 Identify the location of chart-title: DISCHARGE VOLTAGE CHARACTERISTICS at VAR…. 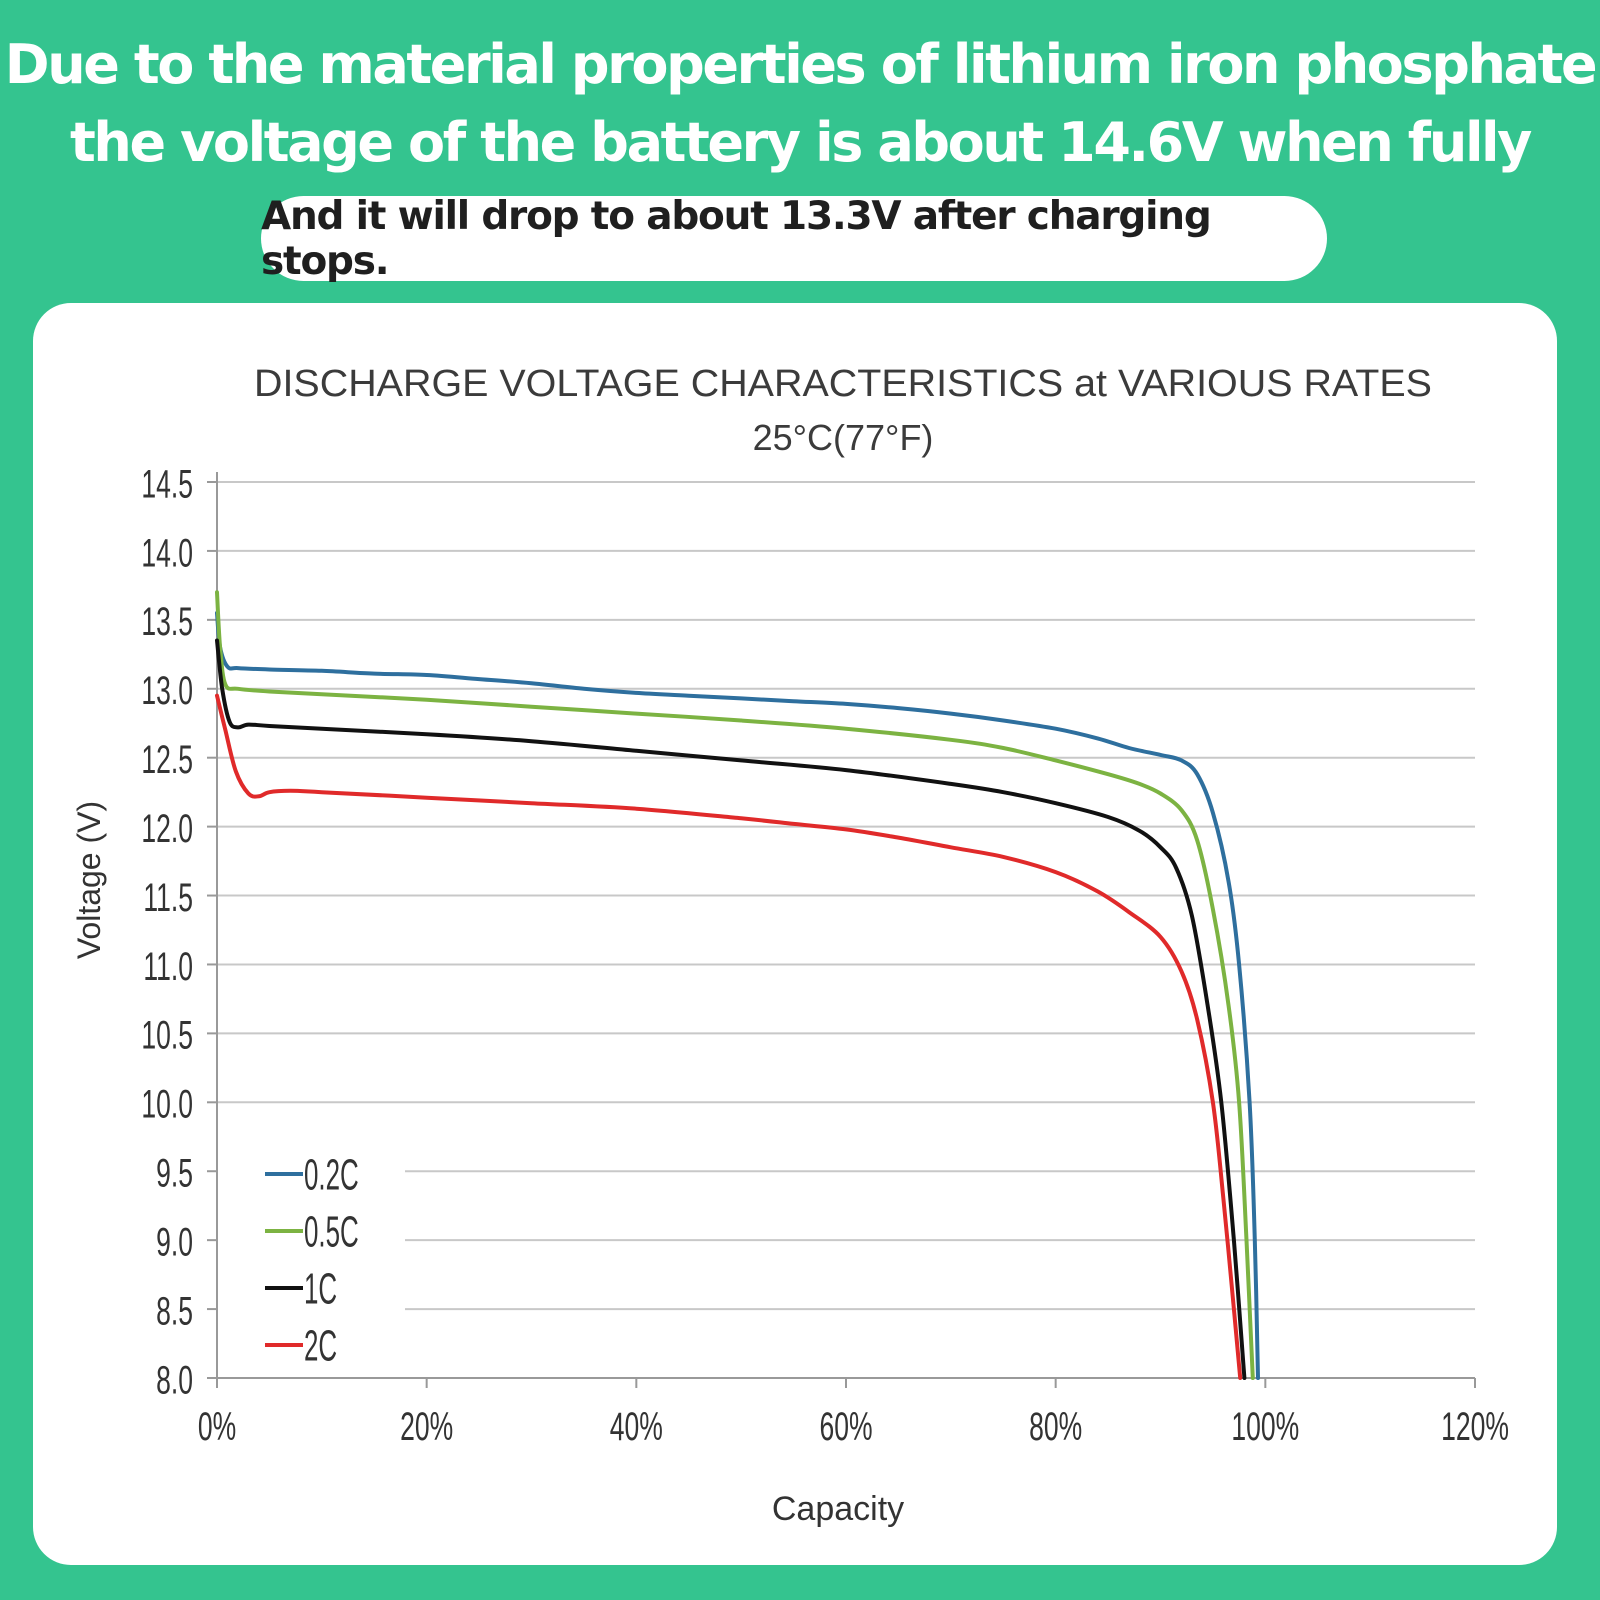
(843, 384).